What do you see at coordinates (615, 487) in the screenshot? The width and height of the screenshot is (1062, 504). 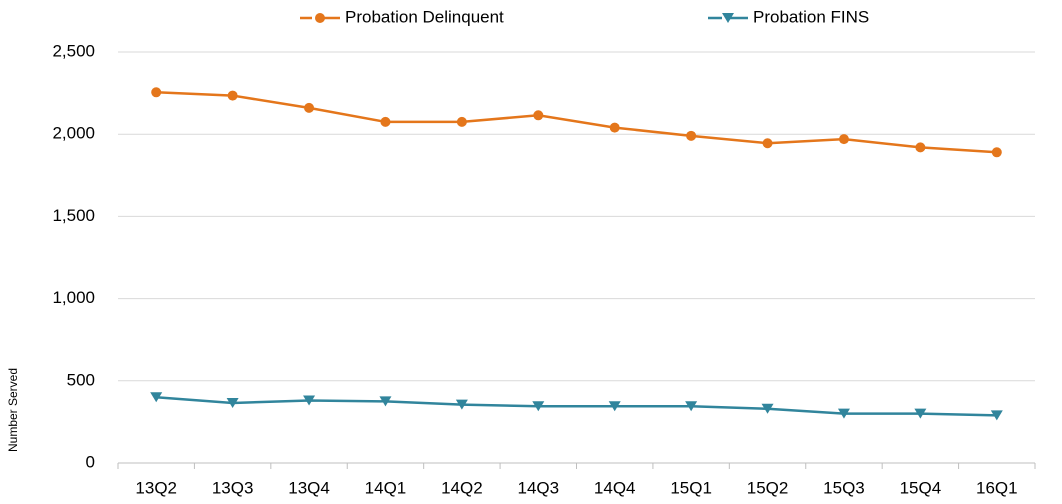 I see `x-tick-label: 14Q4` at bounding box center [615, 487].